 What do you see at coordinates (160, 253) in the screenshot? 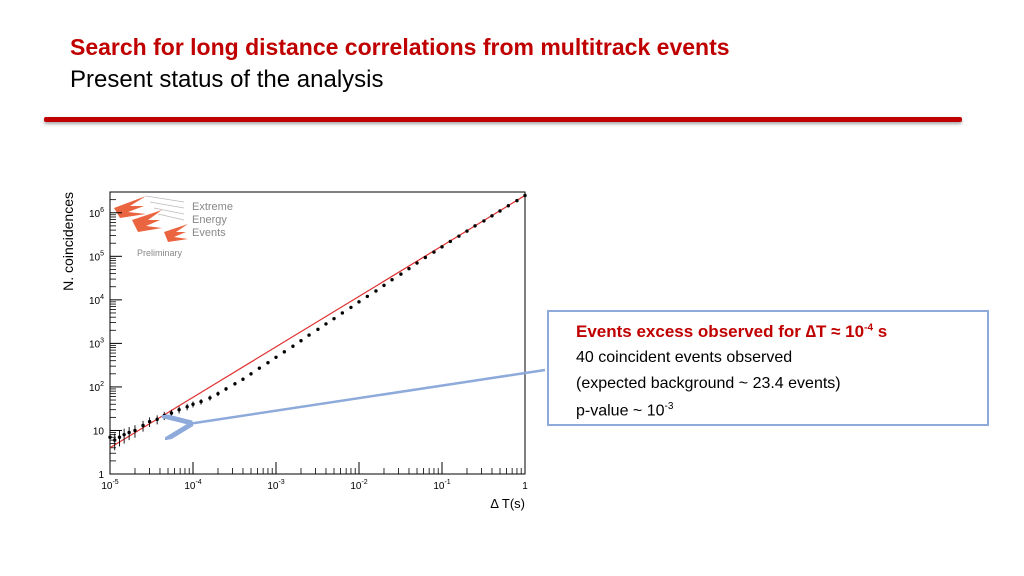
I see `logo-preliminary: Preliminary` at bounding box center [160, 253].